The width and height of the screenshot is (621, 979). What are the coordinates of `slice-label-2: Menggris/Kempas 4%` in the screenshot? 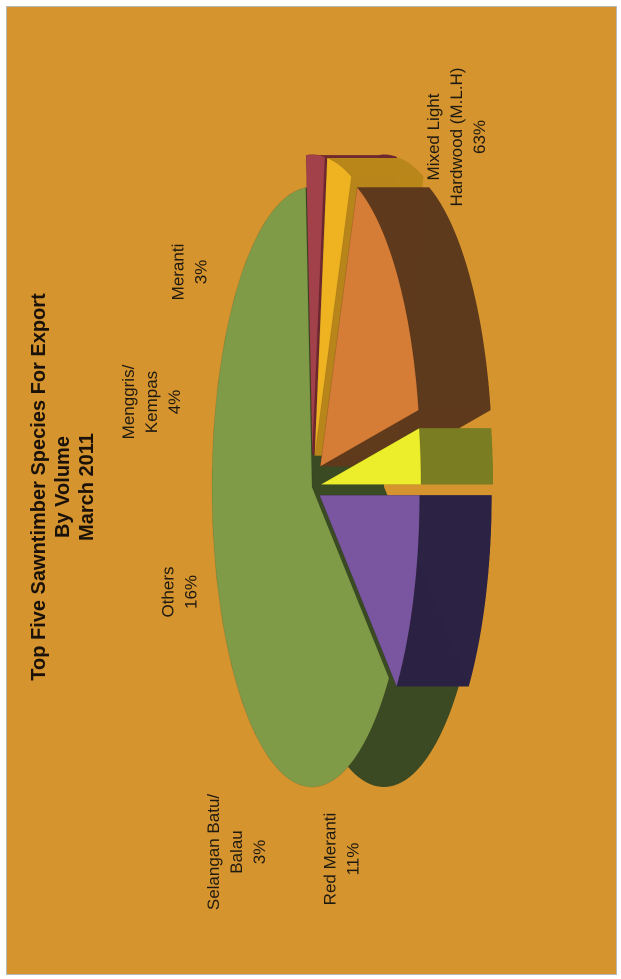 It's located at (151, 401).